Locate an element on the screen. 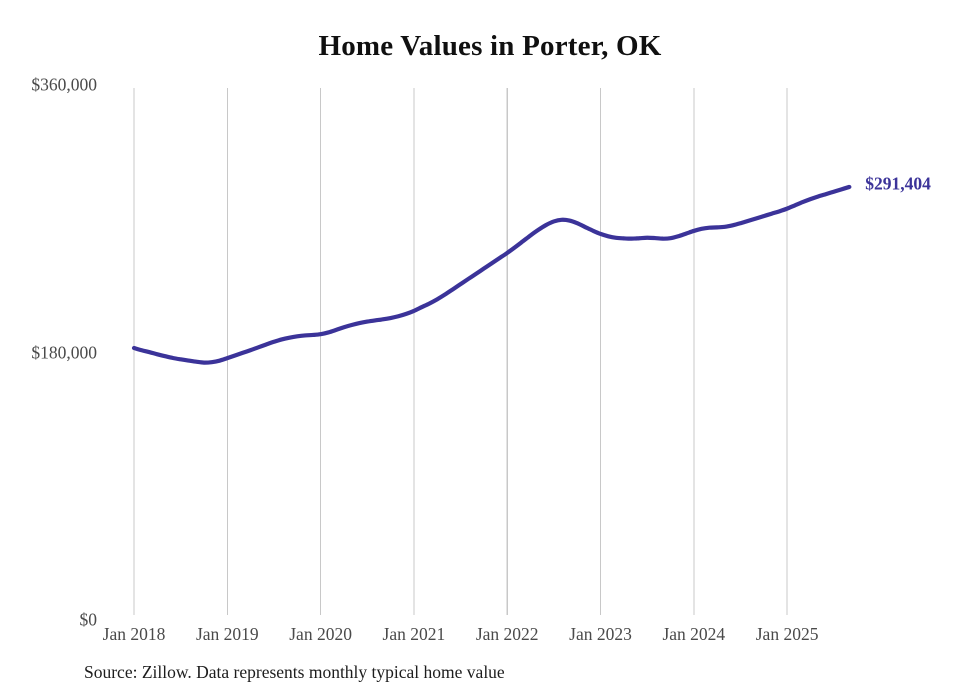 The width and height of the screenshot is (980, 699). x-tick-label: Jan 2020 is located at coordinates (320, 634).